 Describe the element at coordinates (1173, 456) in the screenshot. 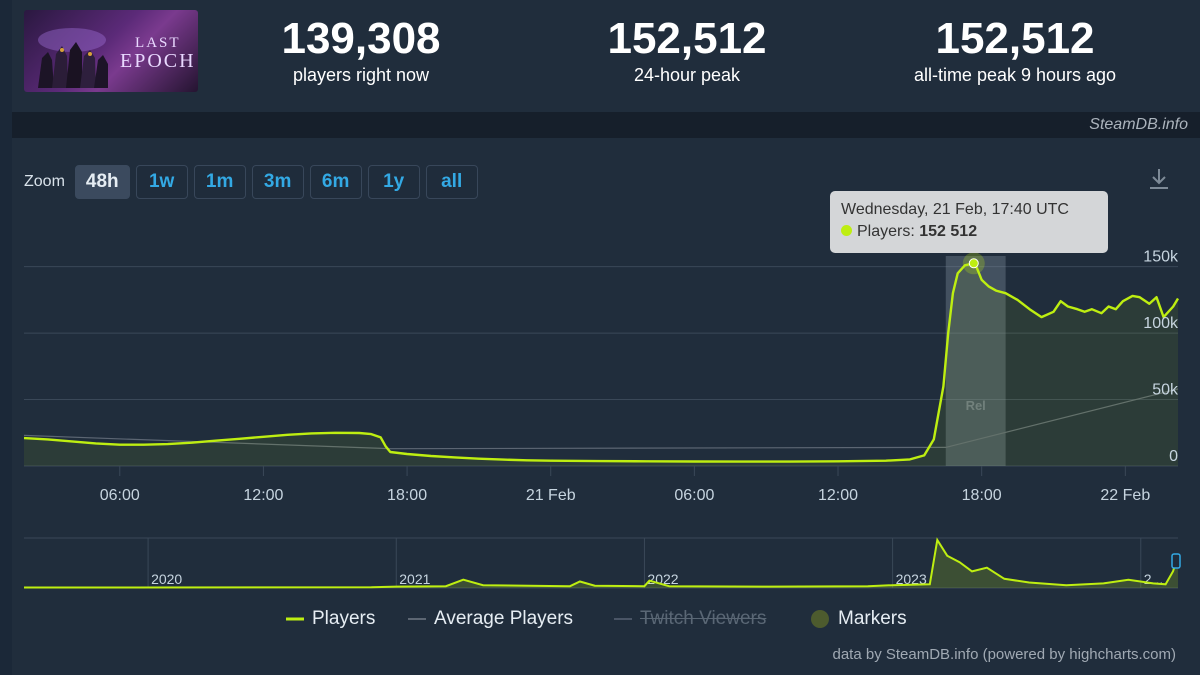

I see `y-tick-label: 0` at that location.